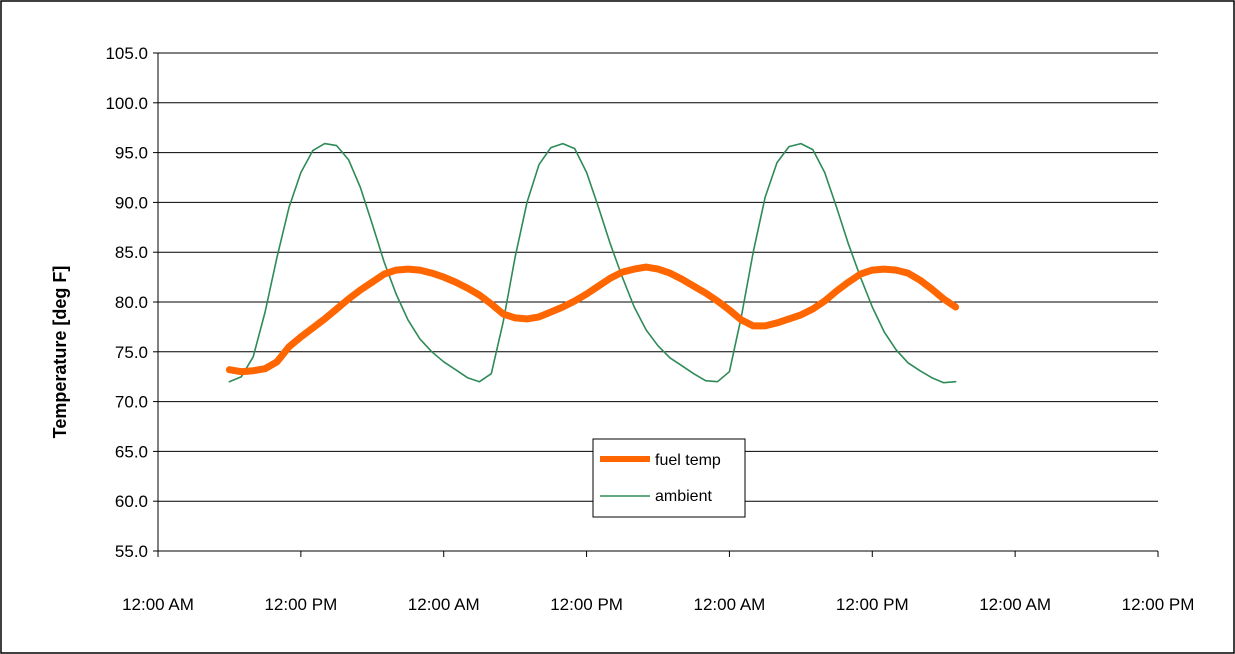  What do you see at coordinates (131, 501) in the screenshot?
I see `y-tick-label-1: 60.0` at bounding box center [131, 501].